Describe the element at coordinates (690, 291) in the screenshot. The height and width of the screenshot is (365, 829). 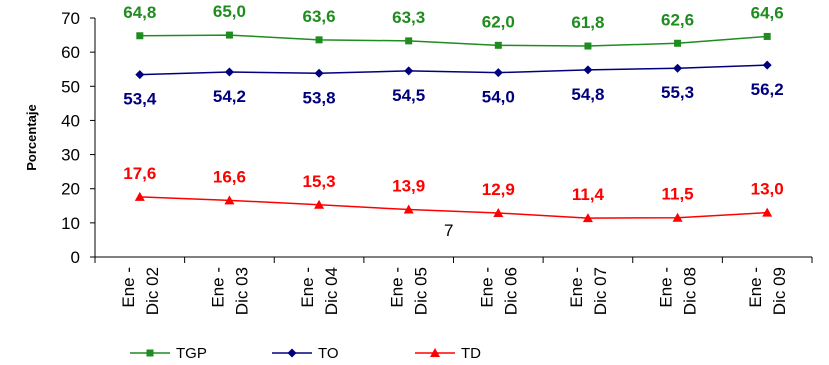
I see `x-tick-label: Dic 08` at that location.